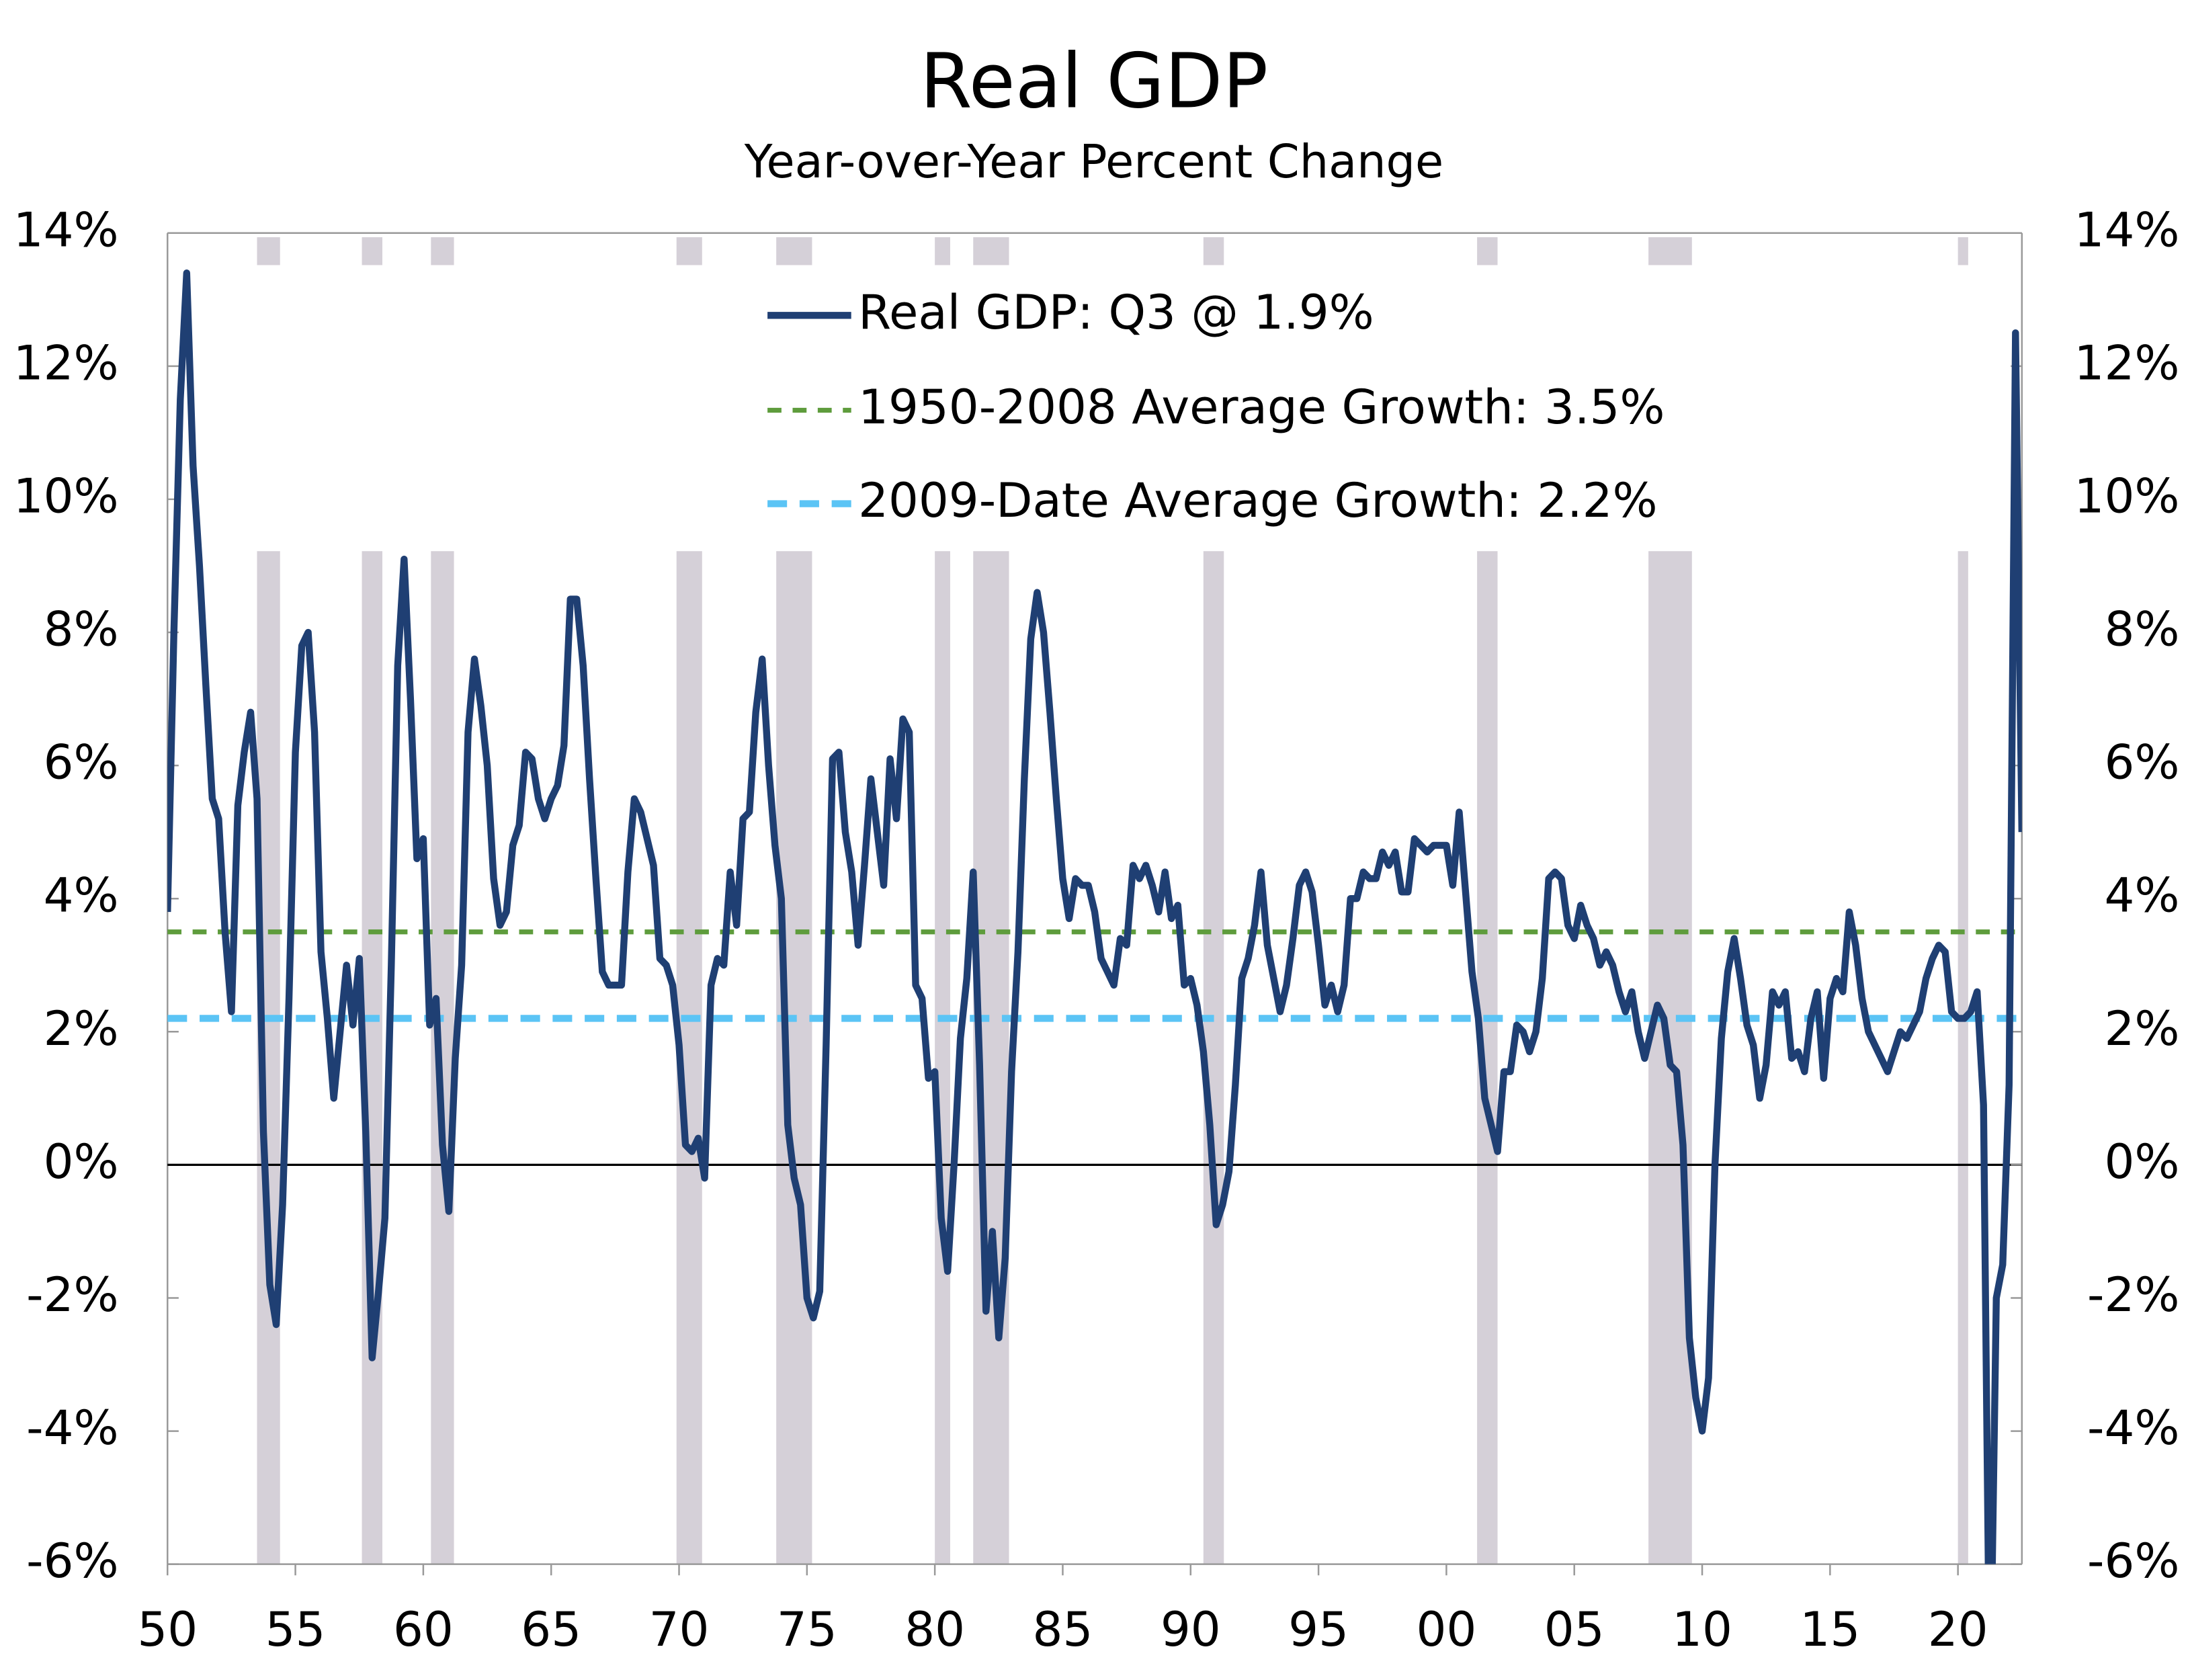  What do you see at coordinates (2141, 1161) in the screenshot?
I see `y2-tick-label: 0%` at bounding box center [2141, 1161].